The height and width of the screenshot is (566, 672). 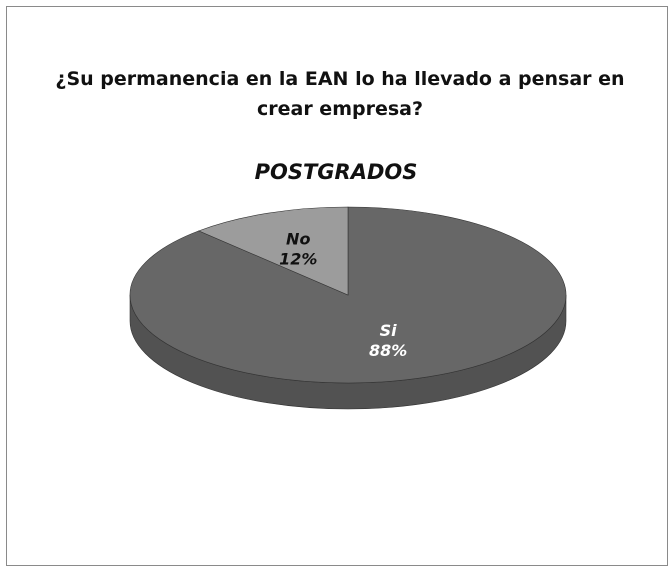 What do you see at coordinates (298, 238) in the screenshot?
I see `slice-name: No` at bounding box center [298, 238].